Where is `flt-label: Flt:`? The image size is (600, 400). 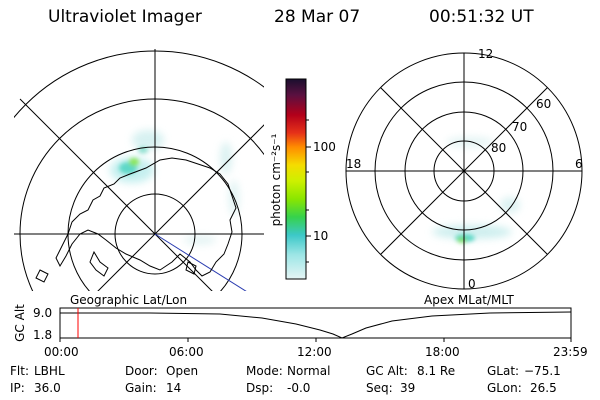
flt-label: Flt: is located at coordinates (19, 371).